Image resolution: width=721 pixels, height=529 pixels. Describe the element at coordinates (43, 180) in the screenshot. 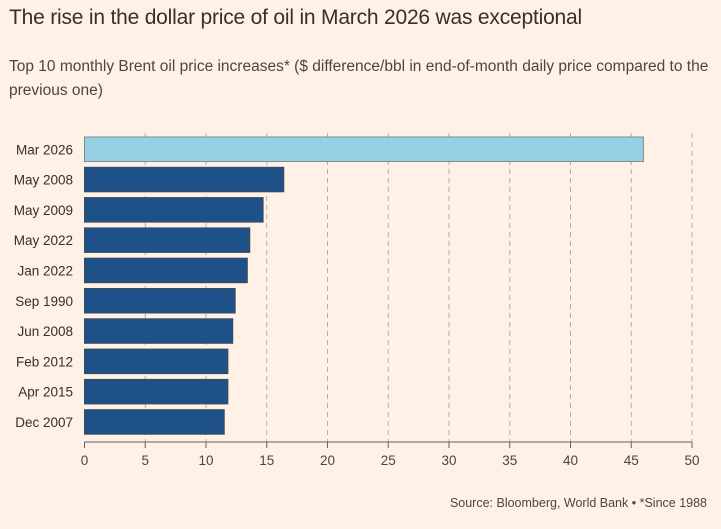

I see `category-label: May 2008` at that location.